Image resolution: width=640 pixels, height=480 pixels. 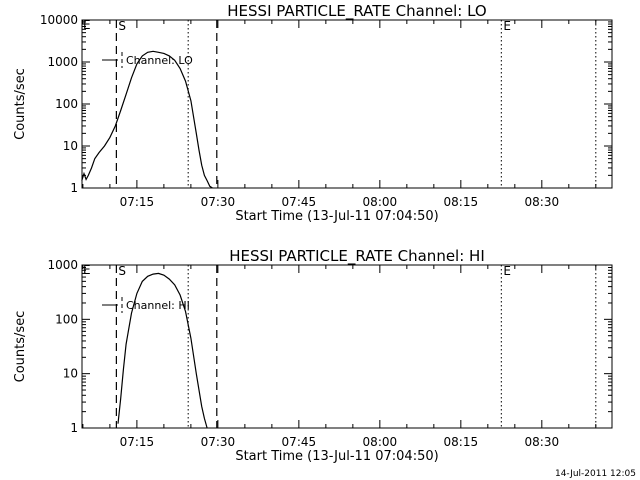 What do you see at coordinates (59, 20) in the screenshot?
I see `y-tick-label: 10000` at bounding box center [59, 20].